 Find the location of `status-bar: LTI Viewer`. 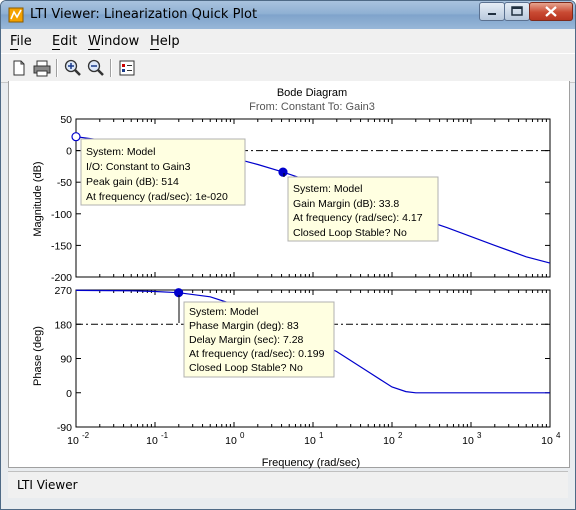

status-bar: LTI Viewer is located at coordinates (288, 484).